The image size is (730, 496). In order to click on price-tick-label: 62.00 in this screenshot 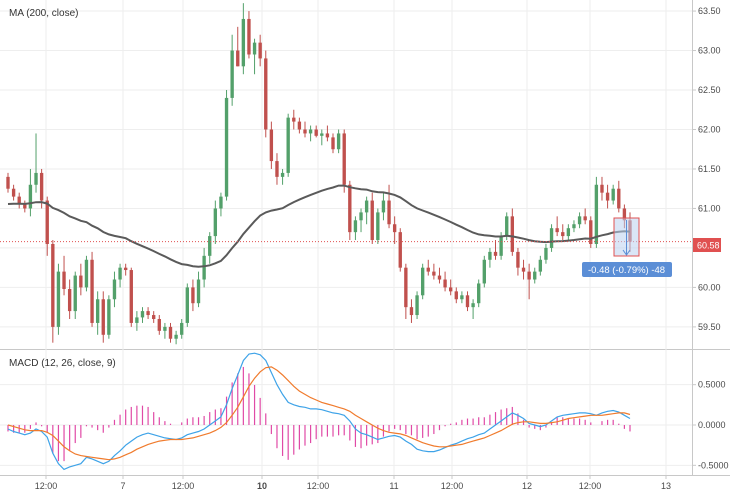, I will do `click(709, 129)`.